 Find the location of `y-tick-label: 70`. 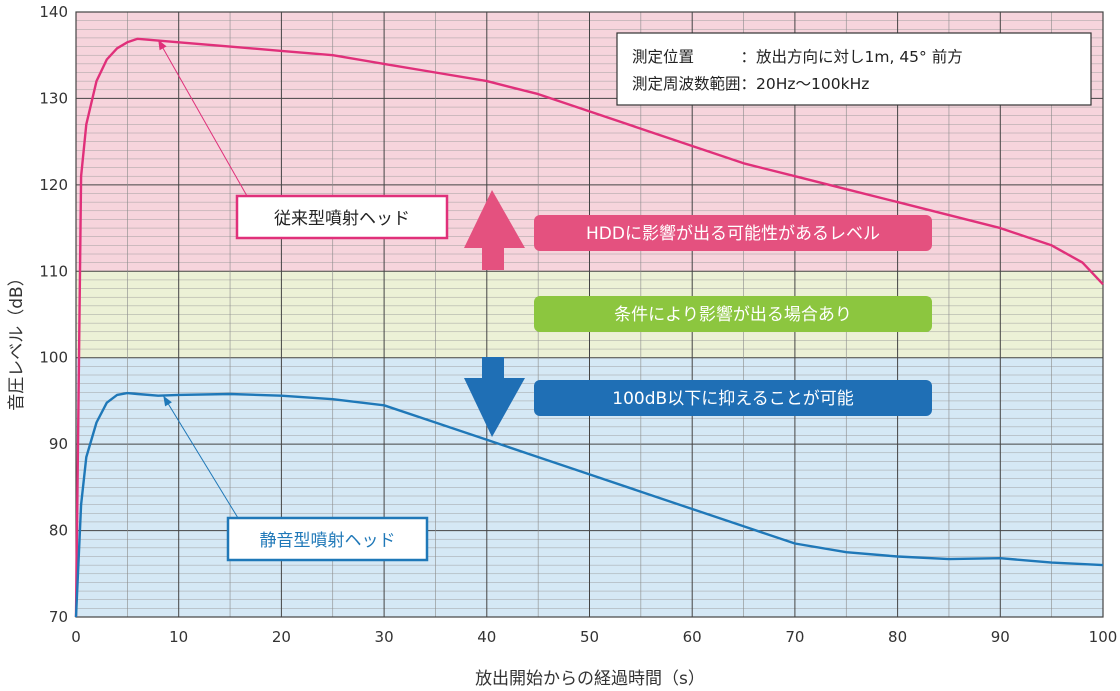

y-tick-label: 70 is located at coordinates (58, 617).